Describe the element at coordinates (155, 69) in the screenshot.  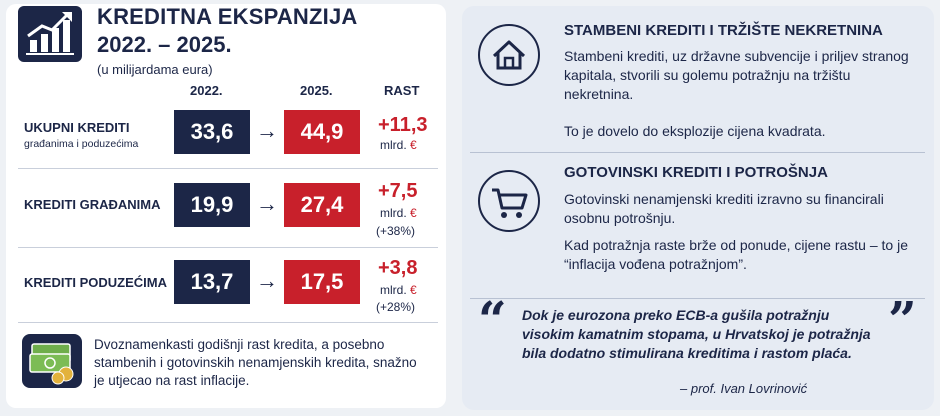
I see `units-subtitle: (u milijardama eura)` at that location.